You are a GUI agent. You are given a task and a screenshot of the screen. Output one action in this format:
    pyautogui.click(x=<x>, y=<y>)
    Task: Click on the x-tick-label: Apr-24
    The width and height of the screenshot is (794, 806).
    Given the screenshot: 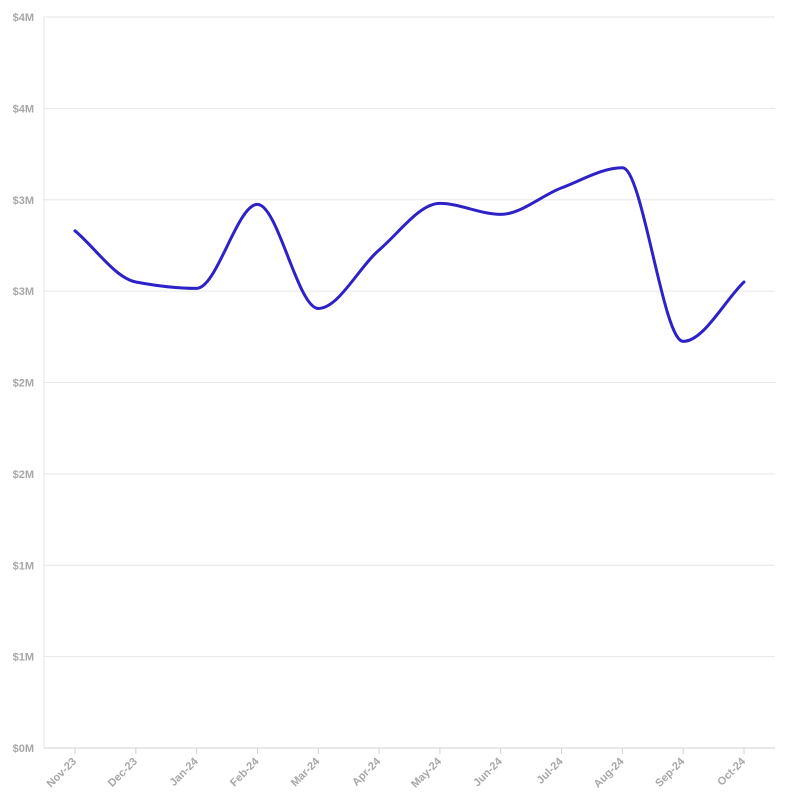 What is the action you would take?
    pyautogui.click(x=367, y=772)
    